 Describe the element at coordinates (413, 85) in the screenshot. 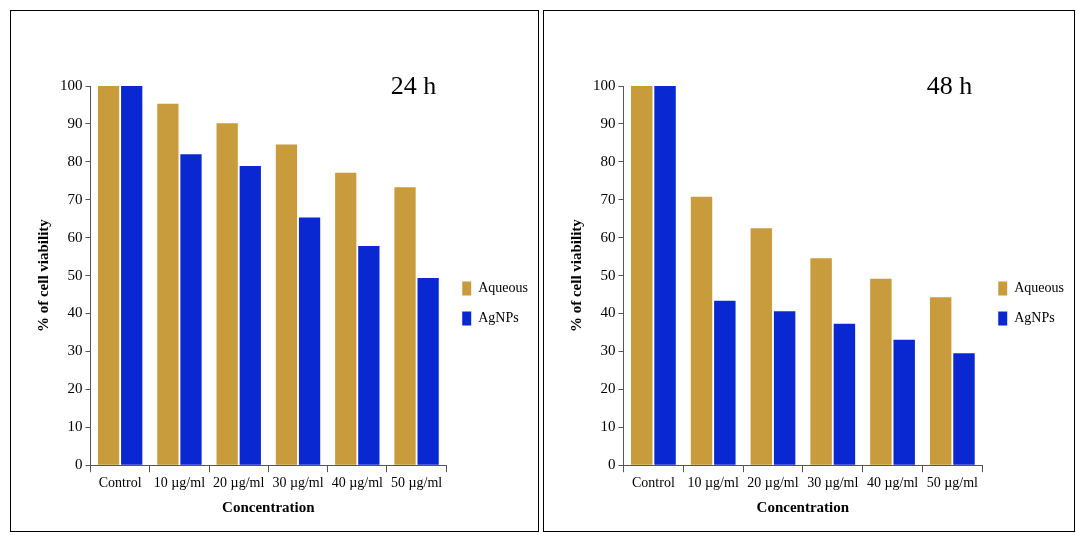

I see `chart-title: 24 h` at that location.